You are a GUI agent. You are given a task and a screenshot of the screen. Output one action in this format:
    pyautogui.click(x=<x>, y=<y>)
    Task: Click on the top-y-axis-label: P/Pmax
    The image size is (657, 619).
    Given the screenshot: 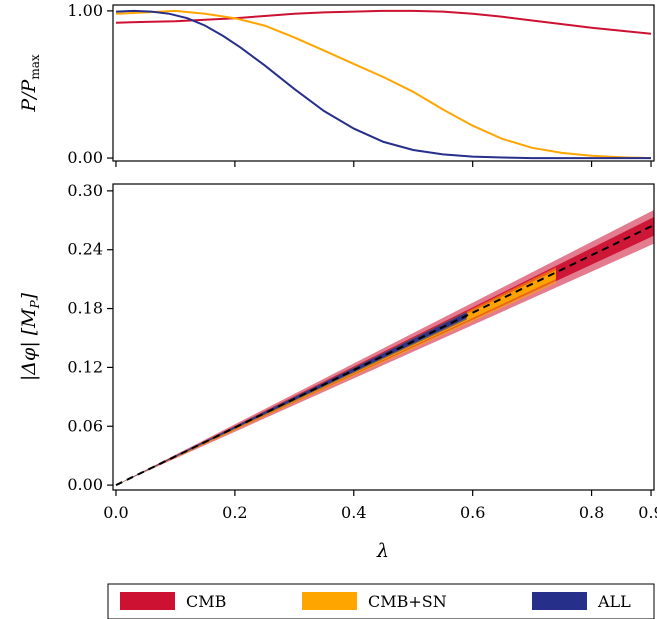 What is the action you would take?
    pyautogui.click(x=30, y=83)
    